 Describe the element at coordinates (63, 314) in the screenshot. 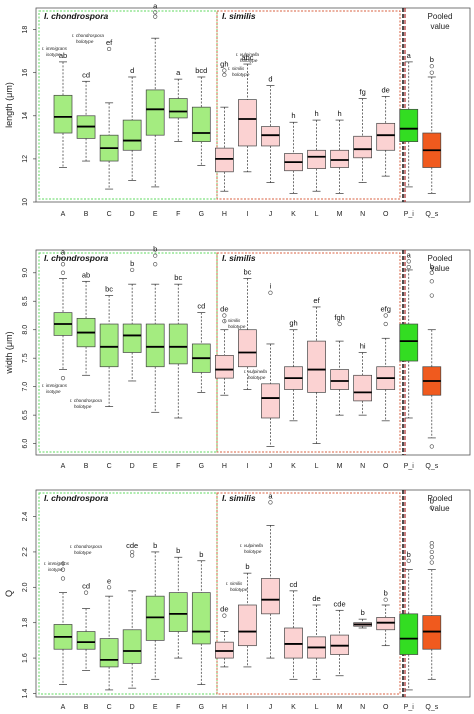

I see `box-A: a` at that location.